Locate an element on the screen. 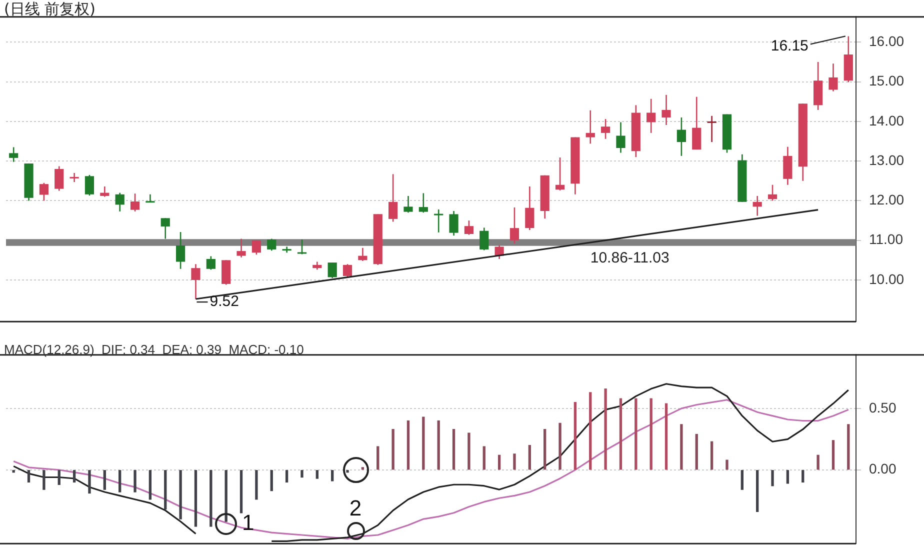 This screenshot has width=924, height=560. annotation: 9.52 is located at coordinates (224, 301).